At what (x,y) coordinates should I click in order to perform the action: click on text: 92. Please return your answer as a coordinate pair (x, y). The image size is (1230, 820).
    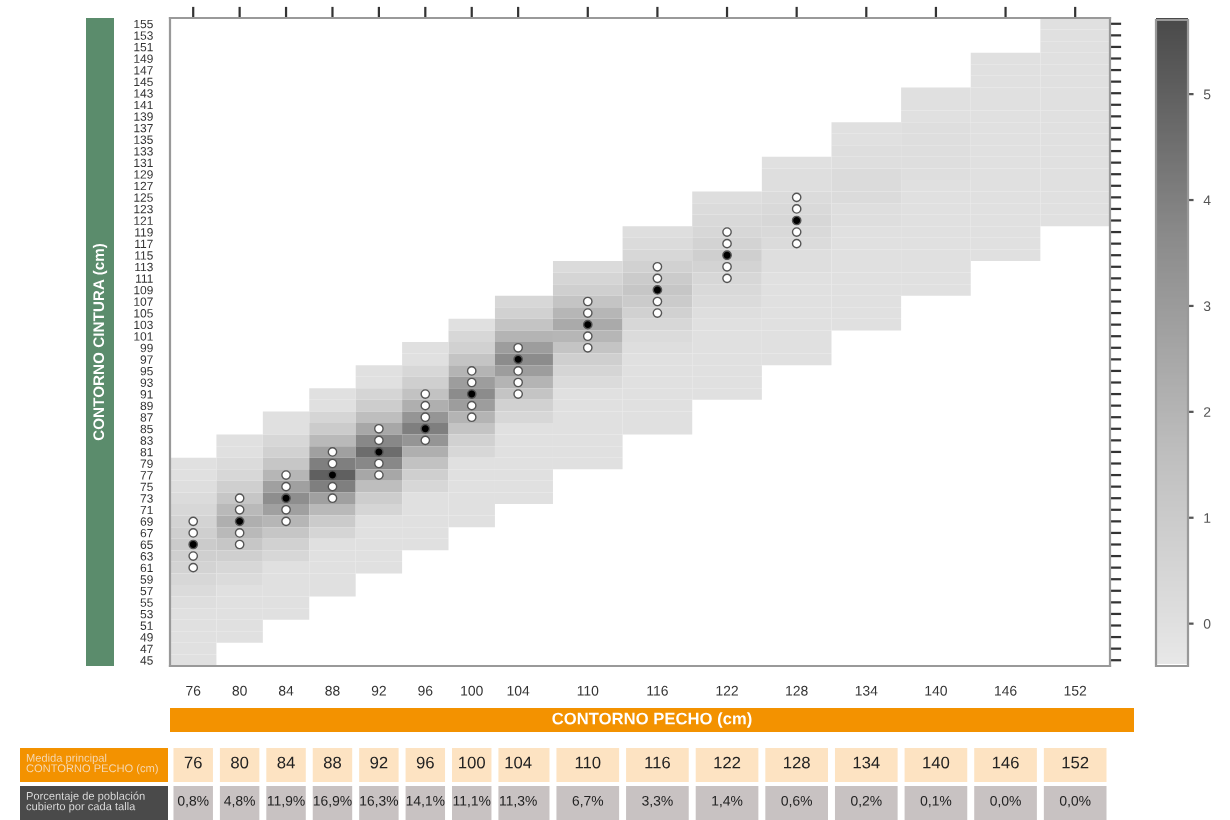
    Looking at the image, I should click on (379, 762).